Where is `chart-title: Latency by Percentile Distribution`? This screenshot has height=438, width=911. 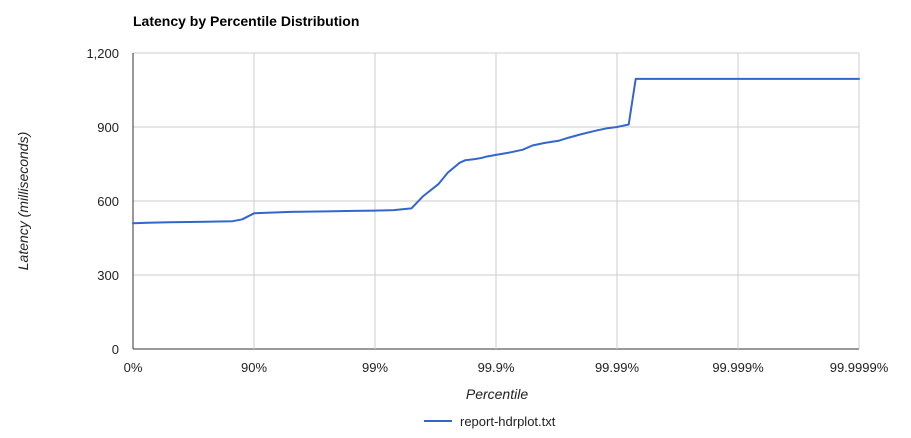
chart-title: Latency by Percentile Distribution is located at coordinates (246, 21).